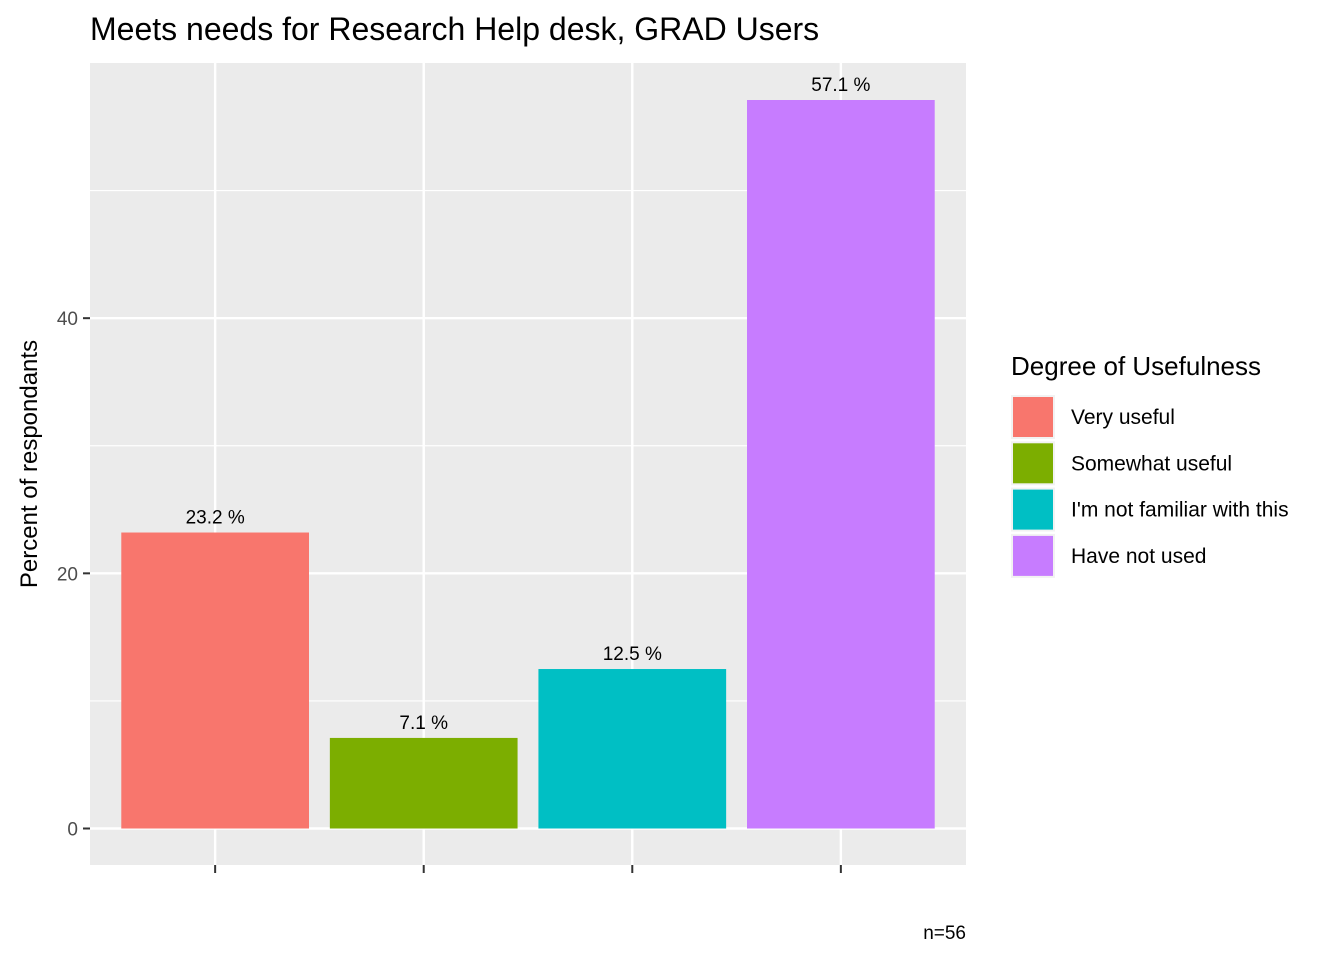  I want to click on x-axis, so click(528, 869).